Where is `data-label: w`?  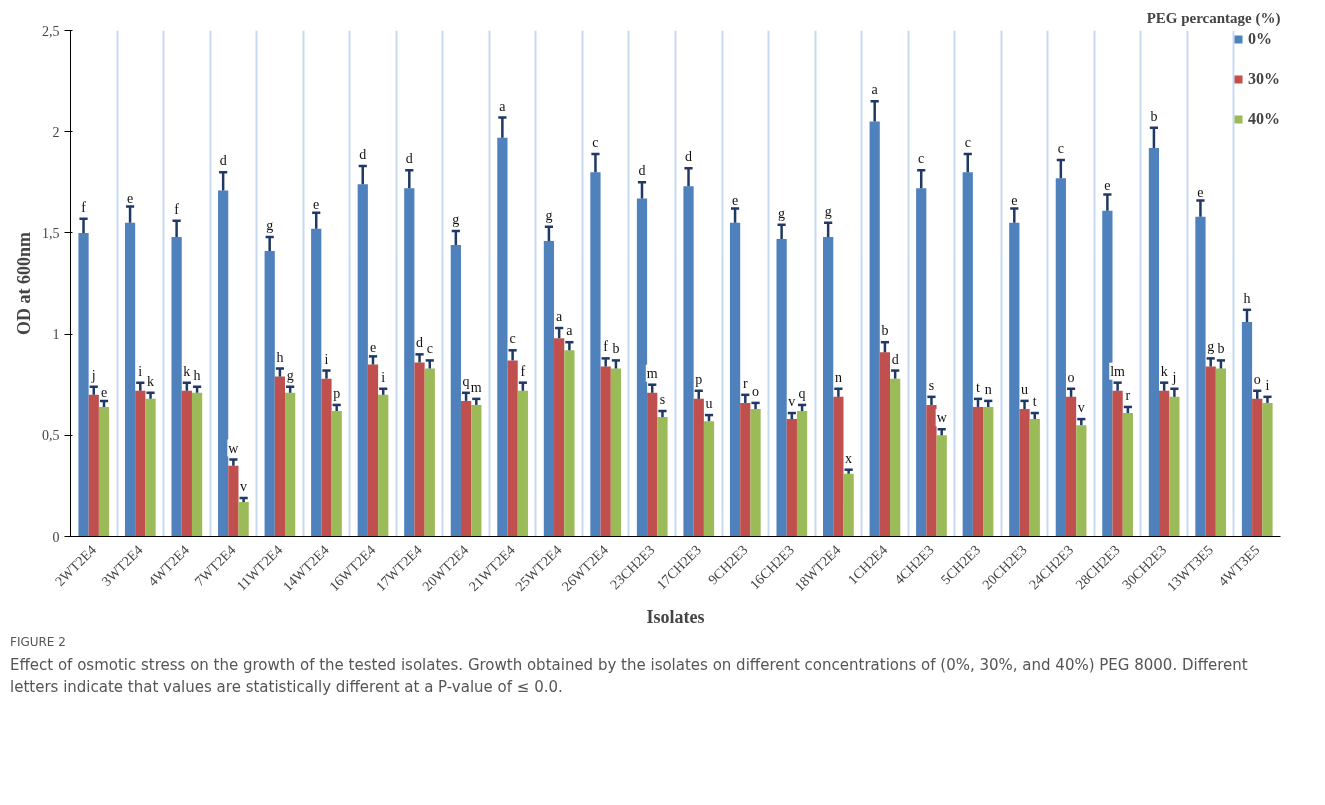
data-label: w is located at coordinates (234, 448).